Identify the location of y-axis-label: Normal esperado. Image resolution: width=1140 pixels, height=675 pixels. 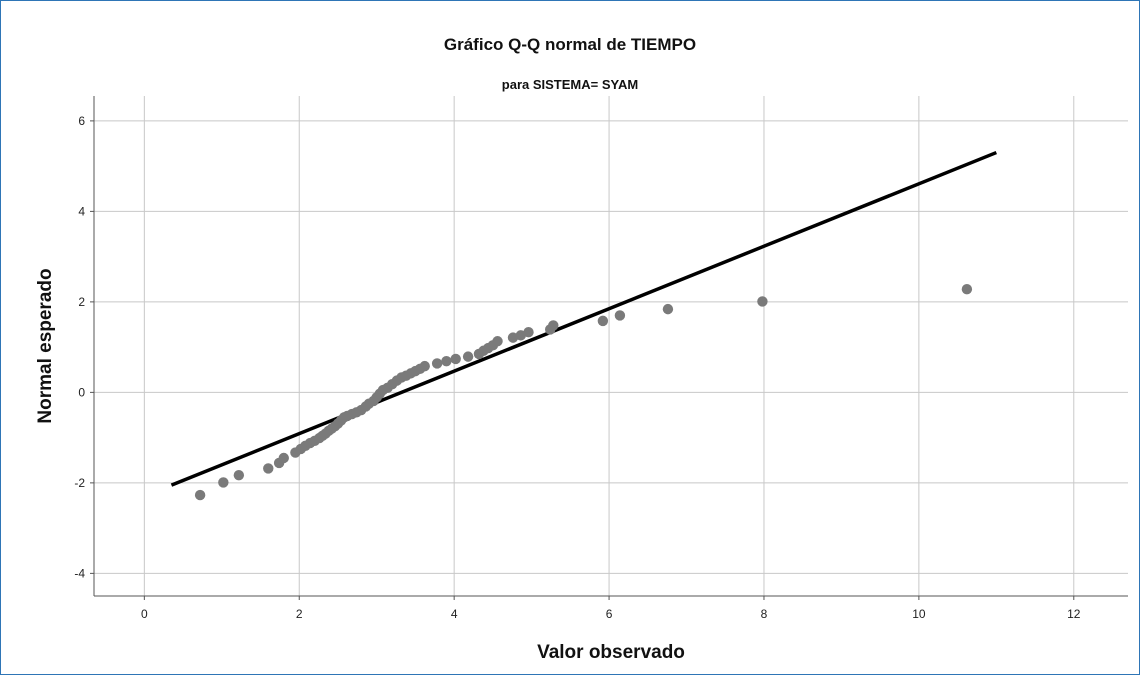
(45, 345).